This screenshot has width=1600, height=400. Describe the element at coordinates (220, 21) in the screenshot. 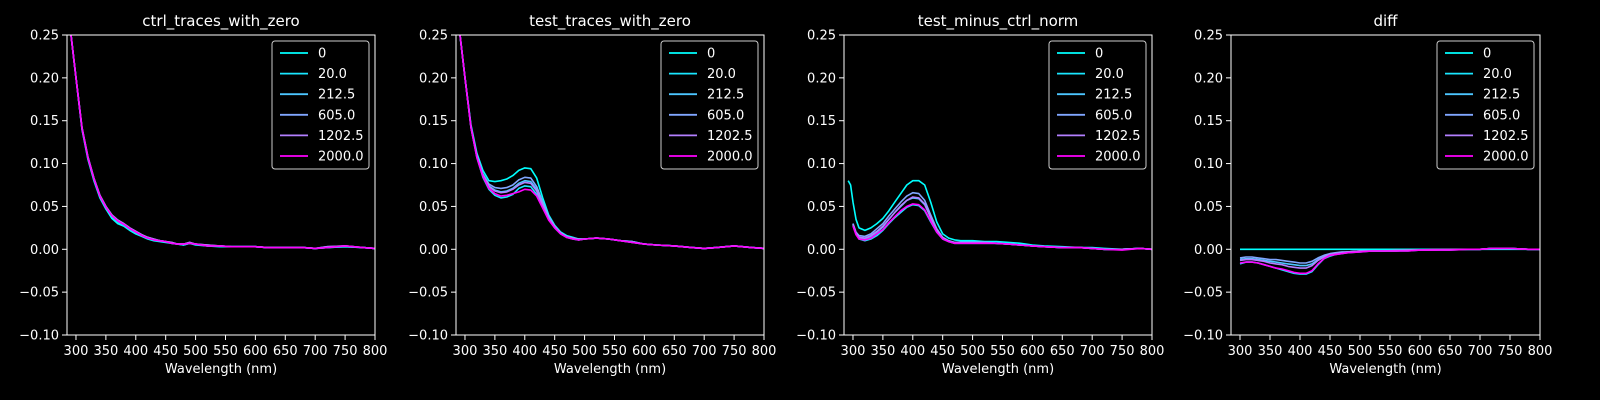

I see `chart-title: ctrl_traces_with_zero` at that location.